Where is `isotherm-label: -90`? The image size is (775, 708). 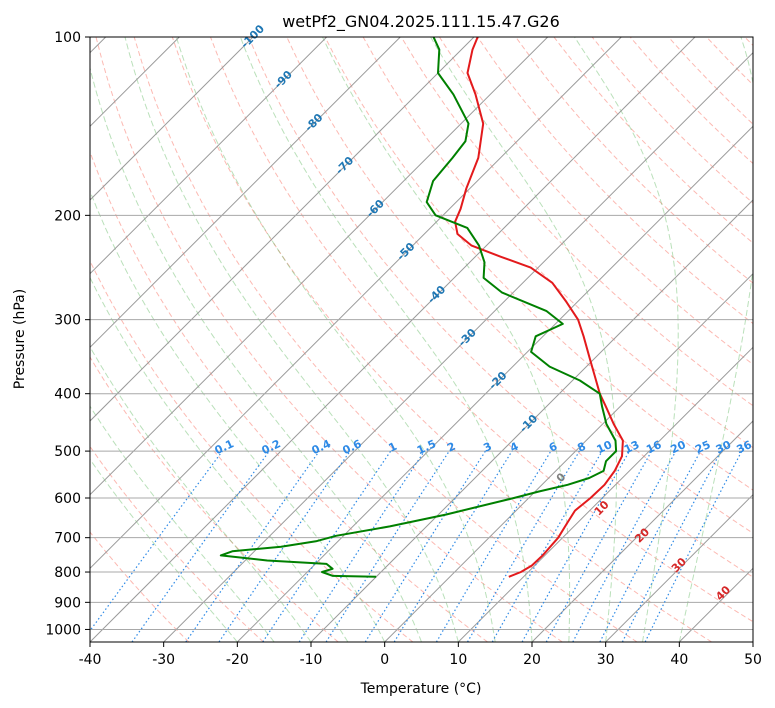
isotherm-label: -90 is located at coordinates (283, 79).